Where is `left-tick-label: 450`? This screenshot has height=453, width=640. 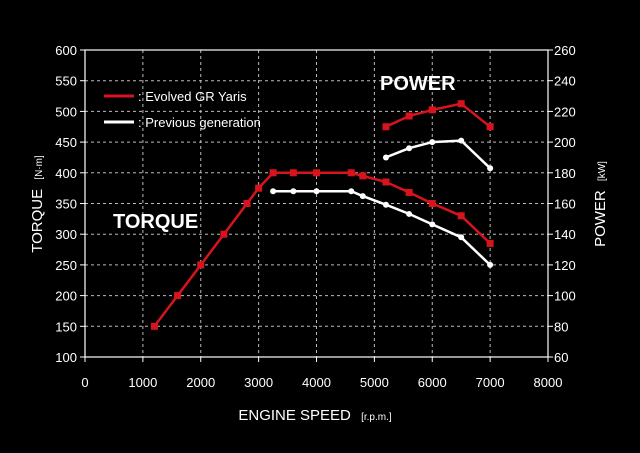 left-tick-label: 450 is located at coordinates (66, 142).